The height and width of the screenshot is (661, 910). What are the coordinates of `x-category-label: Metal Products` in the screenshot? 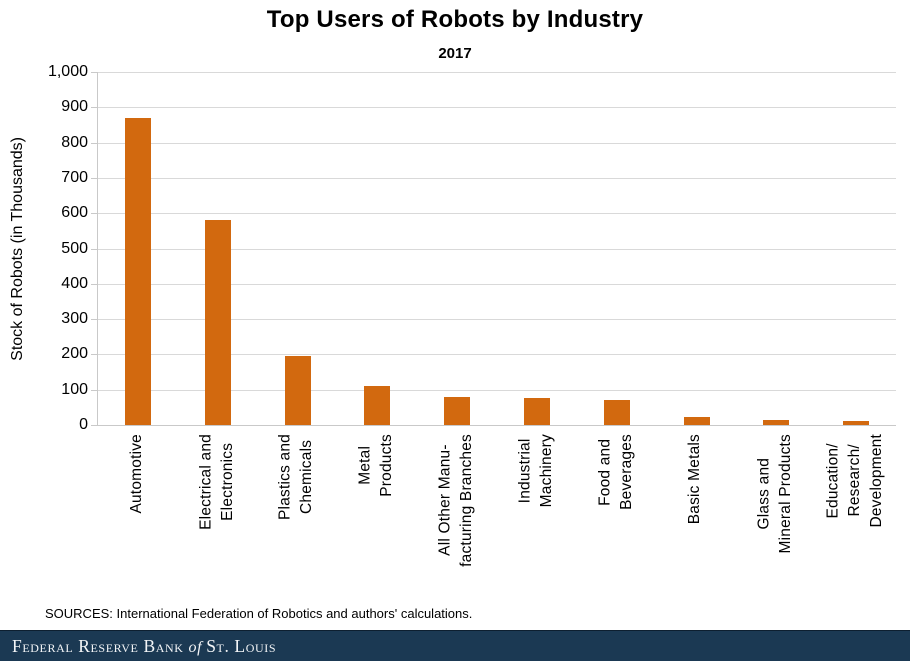 It's located at (376, 465).